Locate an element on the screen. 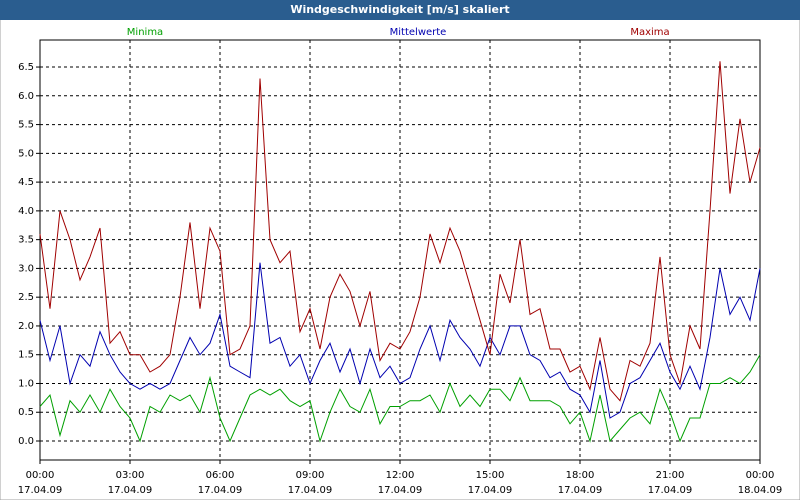 This screenshot has height=500, width=800. title-bar is located at coordinates (400, 10).